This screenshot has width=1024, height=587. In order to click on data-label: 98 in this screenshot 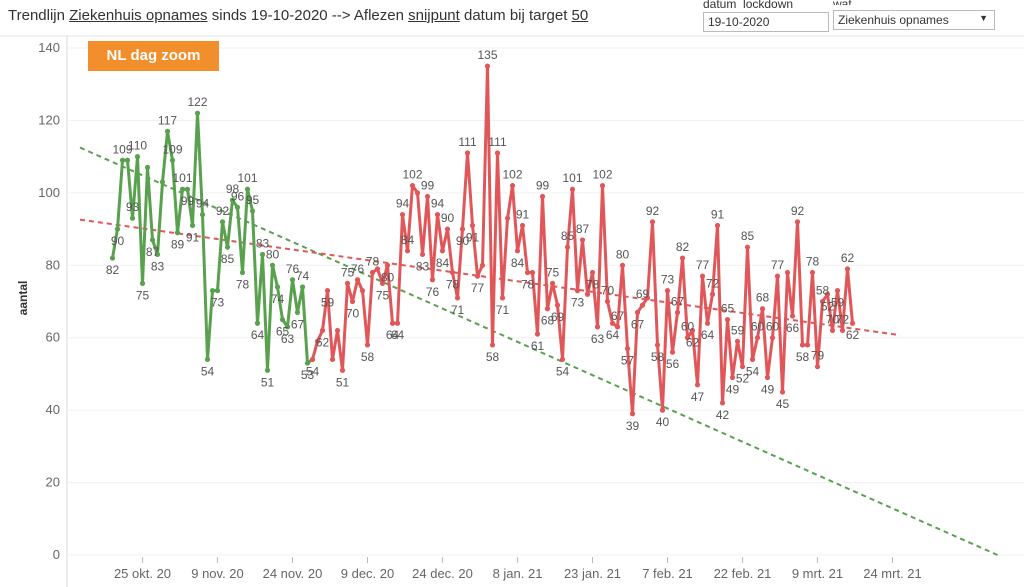, I will do `click(233, 189)`.